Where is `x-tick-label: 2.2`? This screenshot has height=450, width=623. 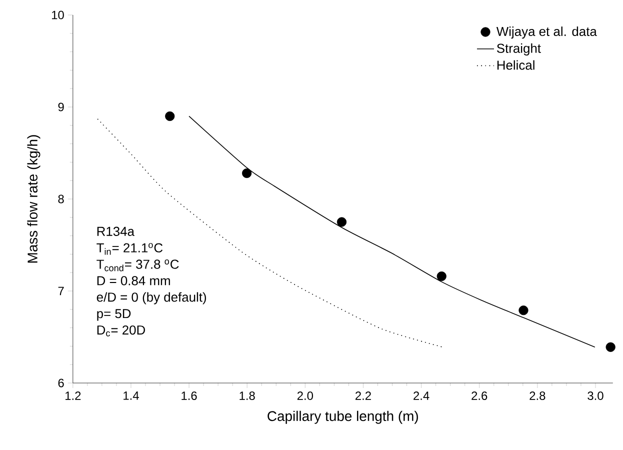 x-tick-label: 2.2 is located at coordinates (363, 396).